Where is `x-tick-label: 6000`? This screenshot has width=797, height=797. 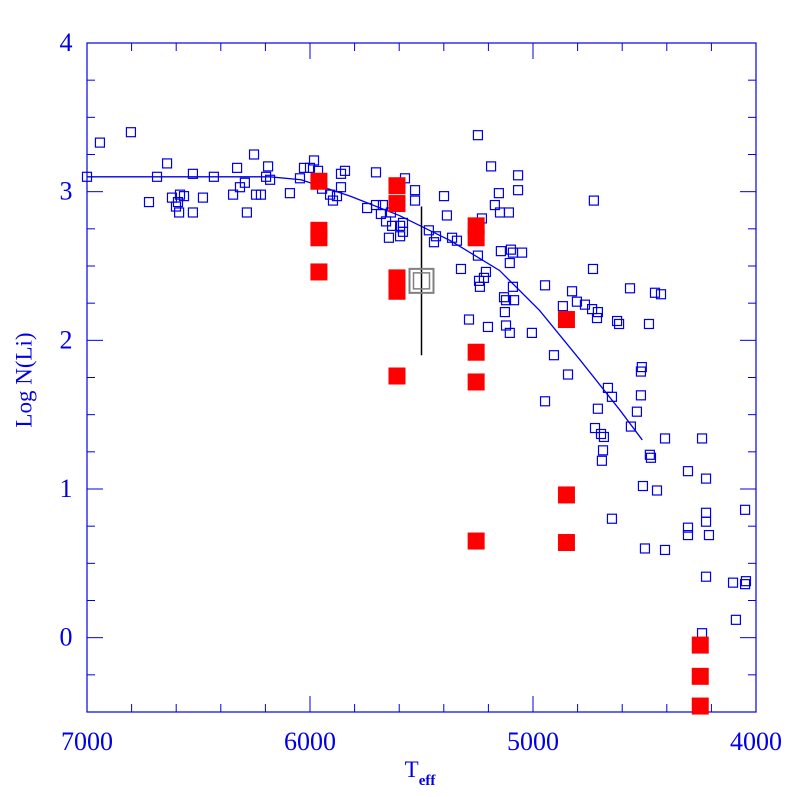 x-tick-label: 6000 is located at coordinates (310, 741).